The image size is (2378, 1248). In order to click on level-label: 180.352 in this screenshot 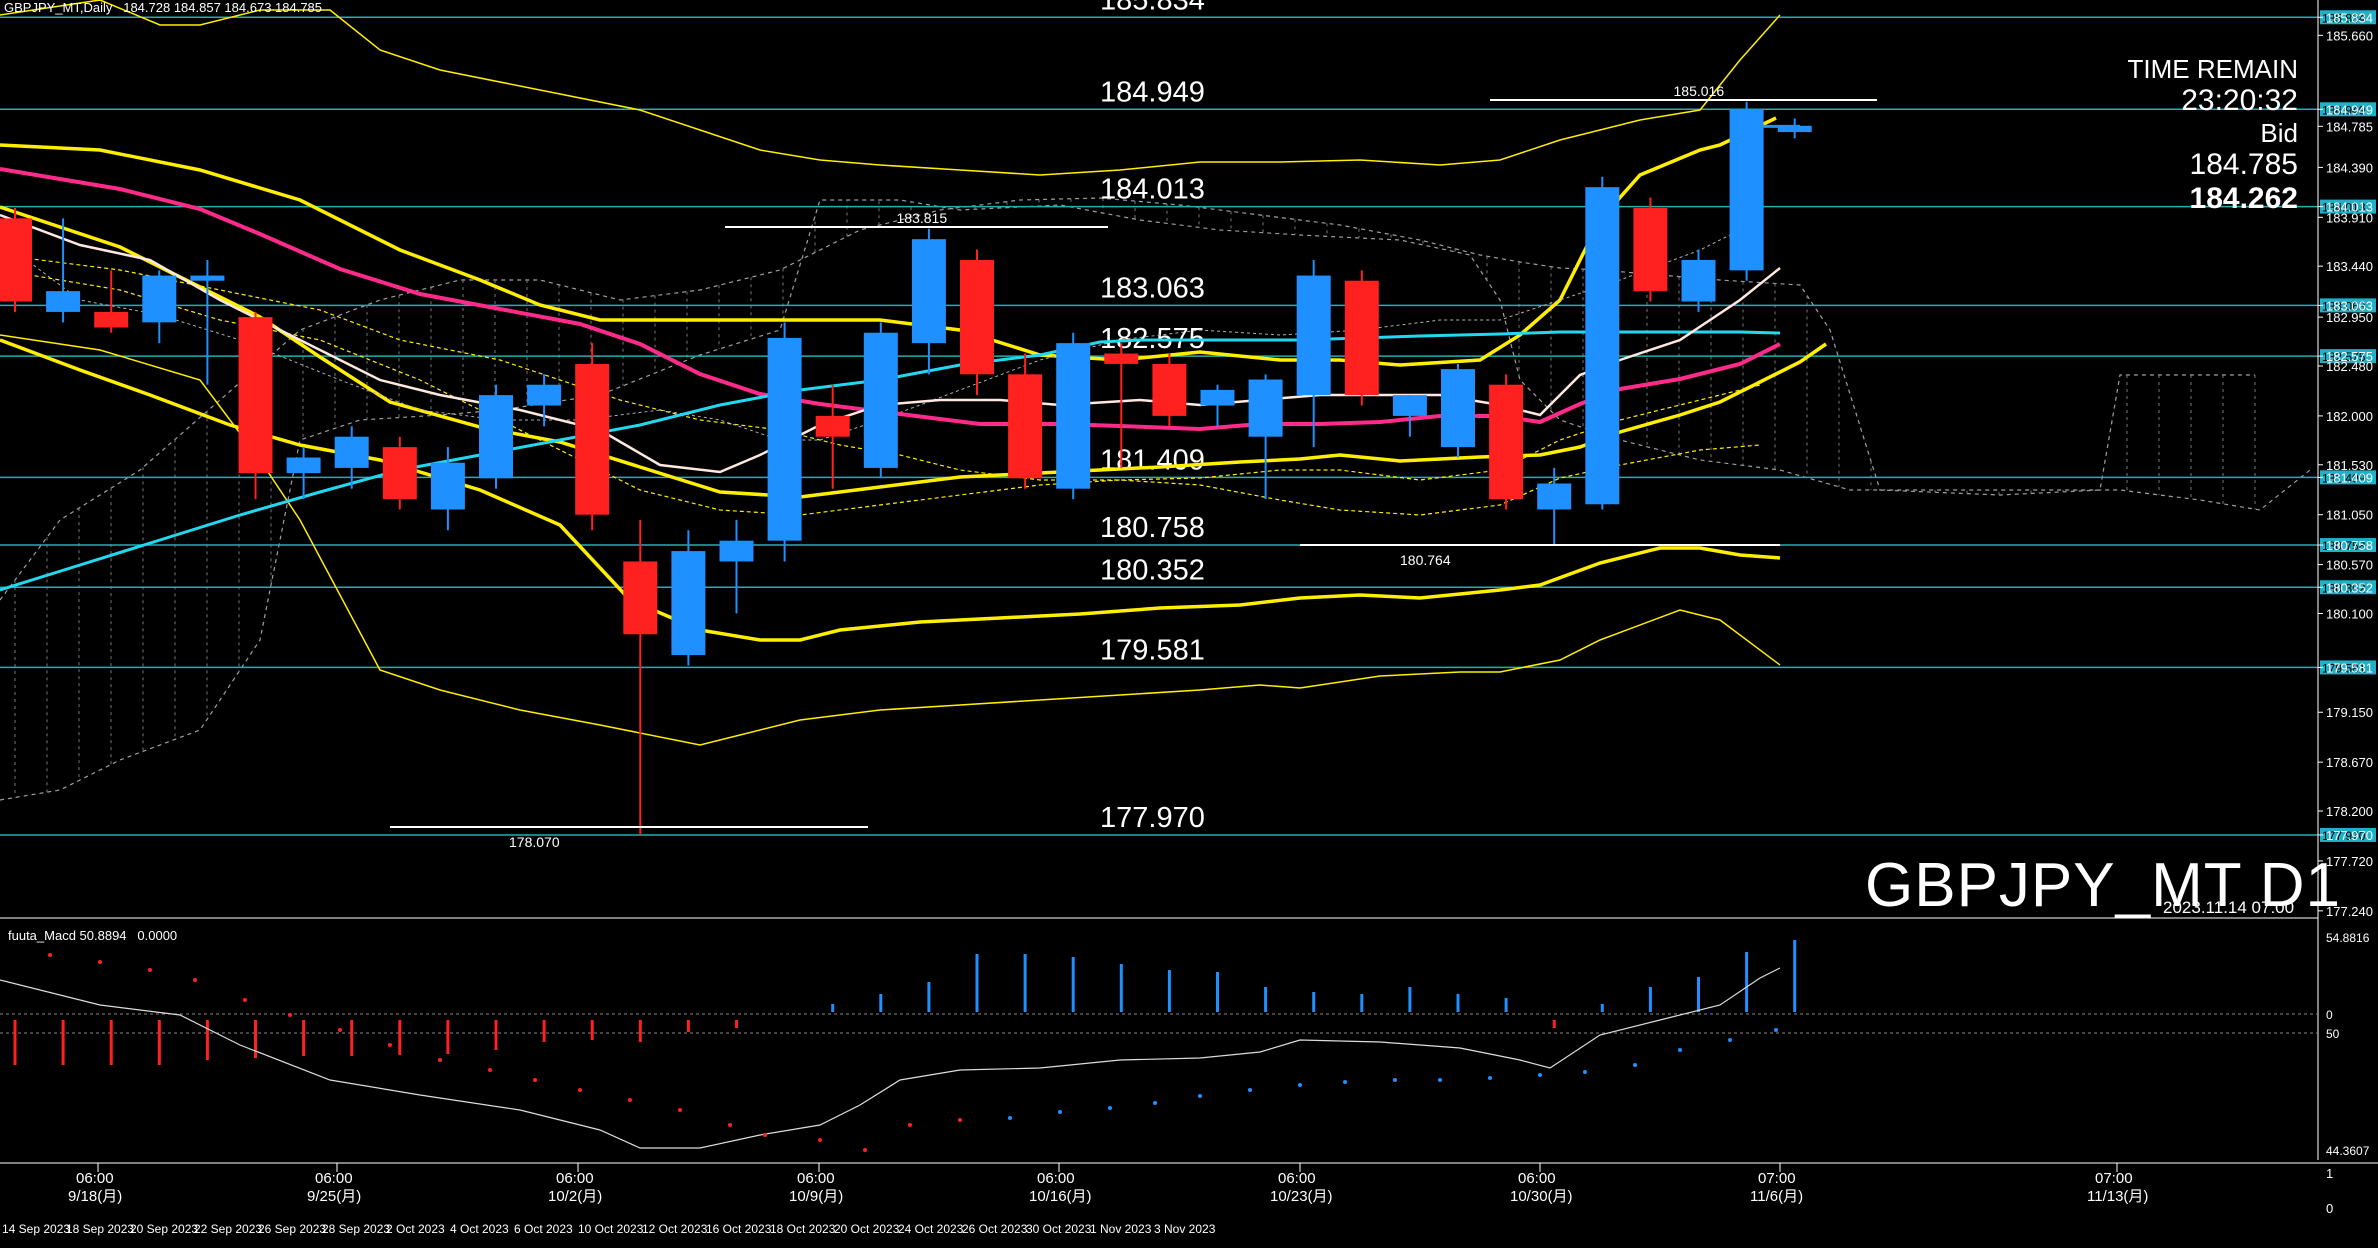, I will do `click(1152, 570)`.